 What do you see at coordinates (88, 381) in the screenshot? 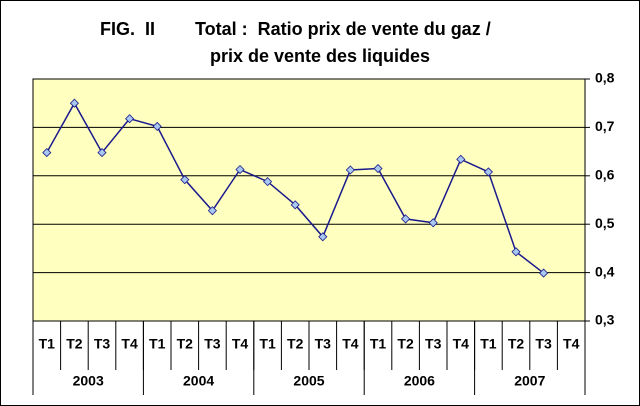
I see `year-label: 2003` at bounding box center [88, 381].